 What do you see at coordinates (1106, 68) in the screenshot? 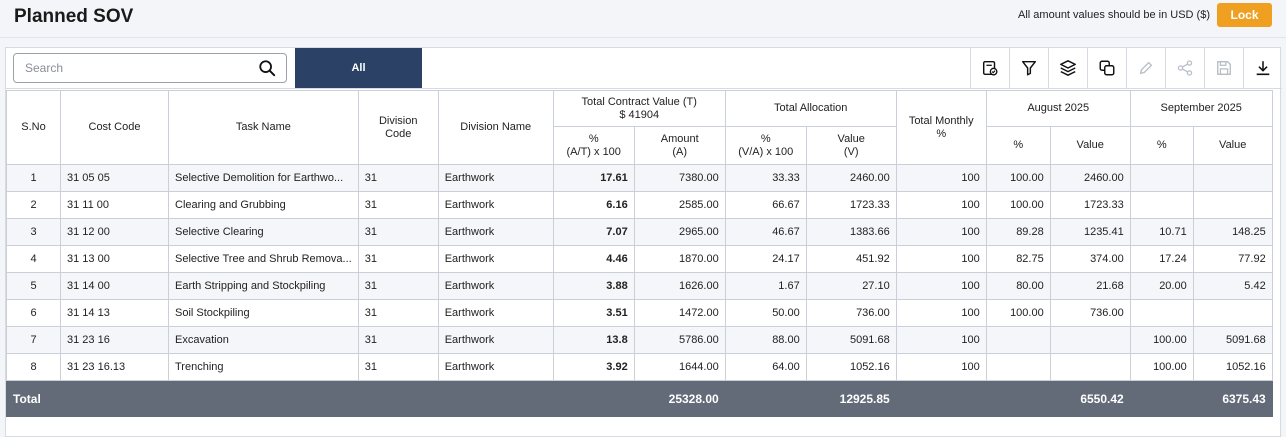
I see `copy-icon` at bounding box center [1106, 68].